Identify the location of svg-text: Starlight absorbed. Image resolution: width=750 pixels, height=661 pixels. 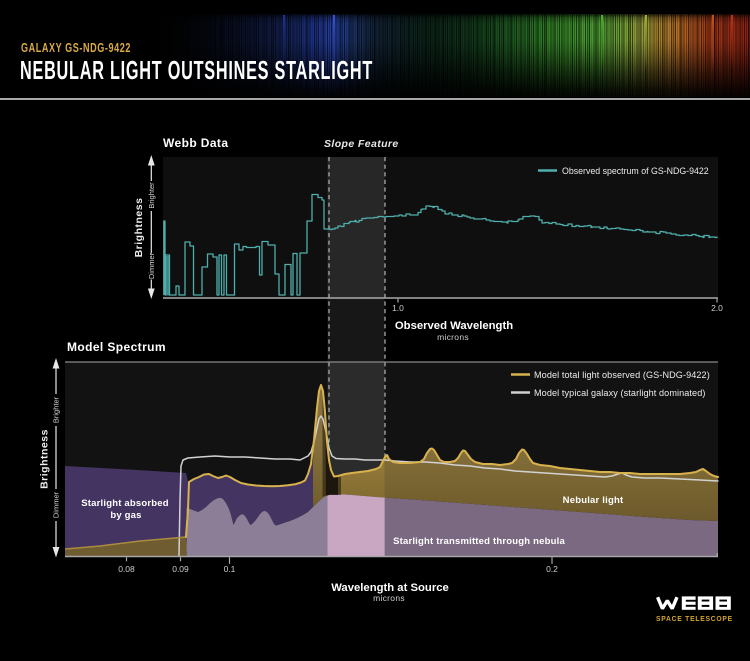
(125, 503).